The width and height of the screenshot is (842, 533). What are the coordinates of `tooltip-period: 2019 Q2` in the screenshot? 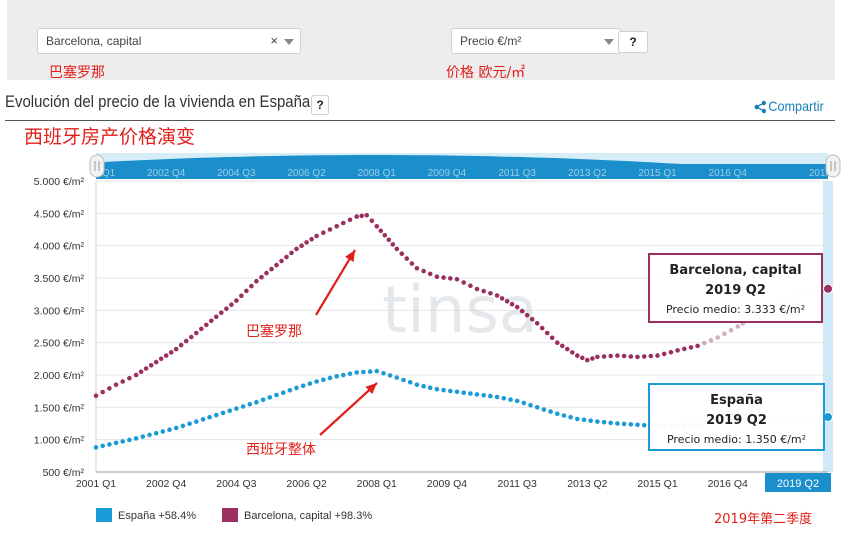 It's located at (735, 290).